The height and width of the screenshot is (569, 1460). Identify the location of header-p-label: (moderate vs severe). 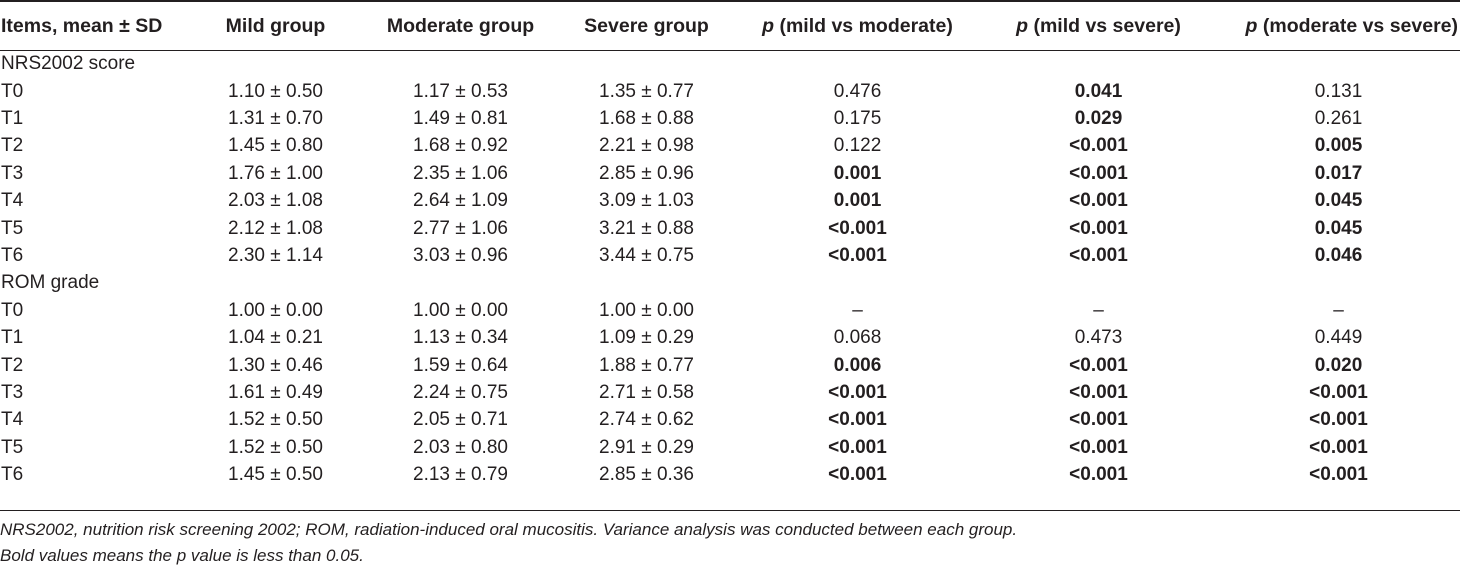
(1360, 25).